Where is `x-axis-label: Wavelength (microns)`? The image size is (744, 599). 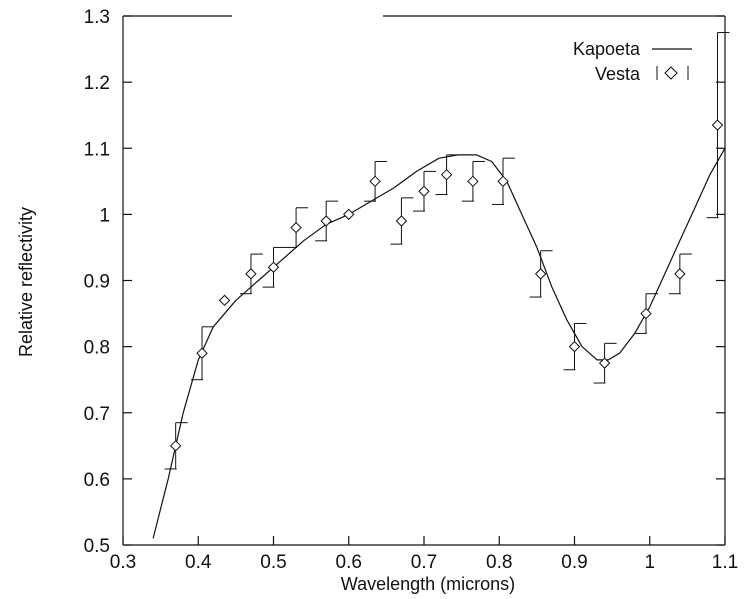 x-axis-label: Wavelength (microns) is located at coordinates (428, 584).